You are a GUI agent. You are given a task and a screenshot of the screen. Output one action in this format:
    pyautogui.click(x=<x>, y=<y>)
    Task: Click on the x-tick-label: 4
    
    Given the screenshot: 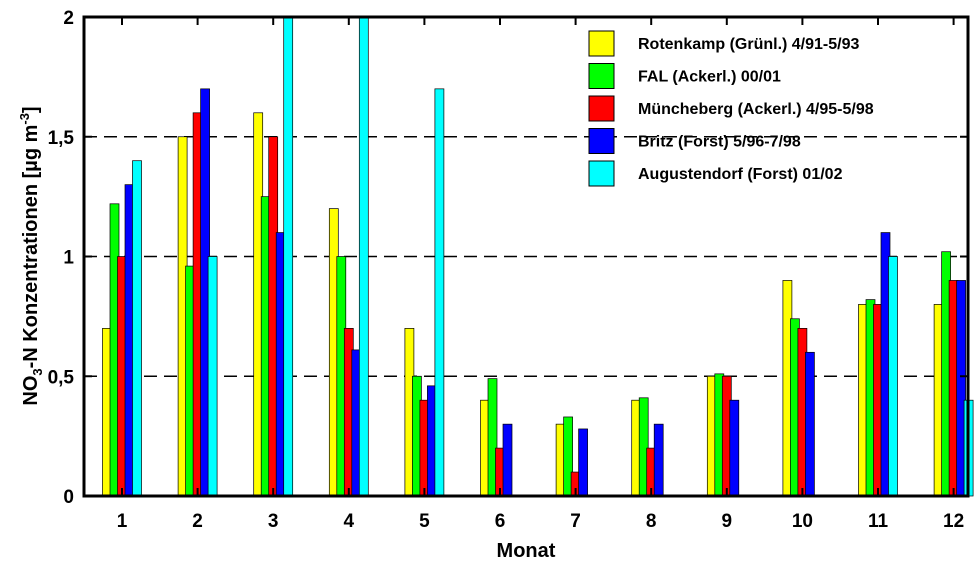 What is the action you would take?
    pyautogui.click(x=349, y=521)
    